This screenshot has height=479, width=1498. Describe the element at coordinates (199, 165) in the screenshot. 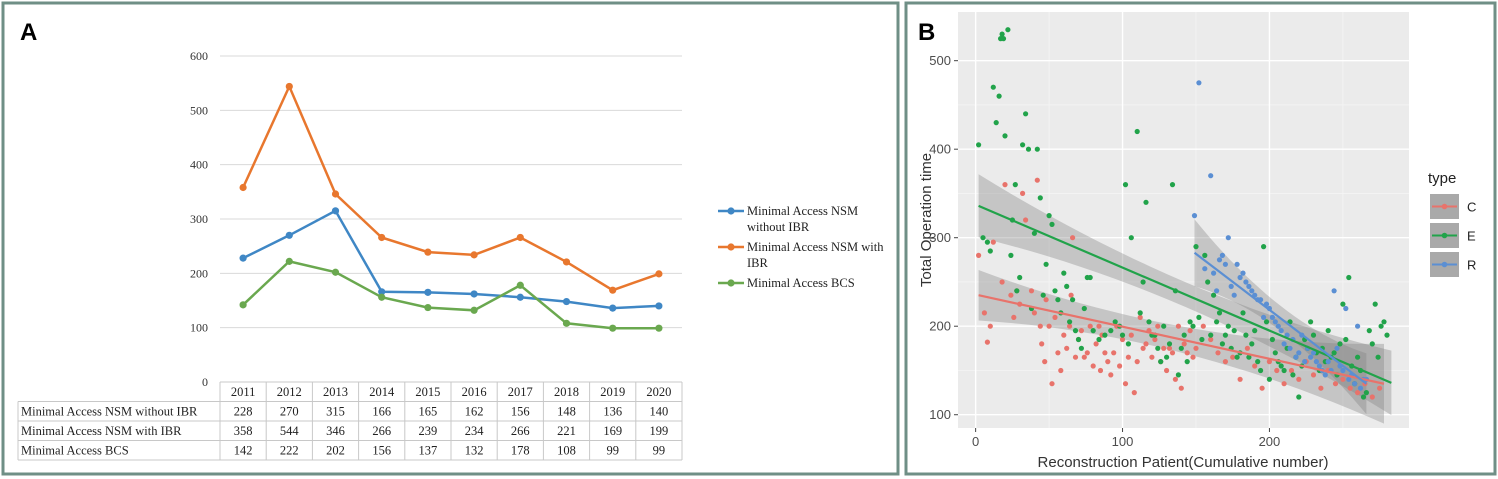

I see `y-tick-label-400: 400` at that location.